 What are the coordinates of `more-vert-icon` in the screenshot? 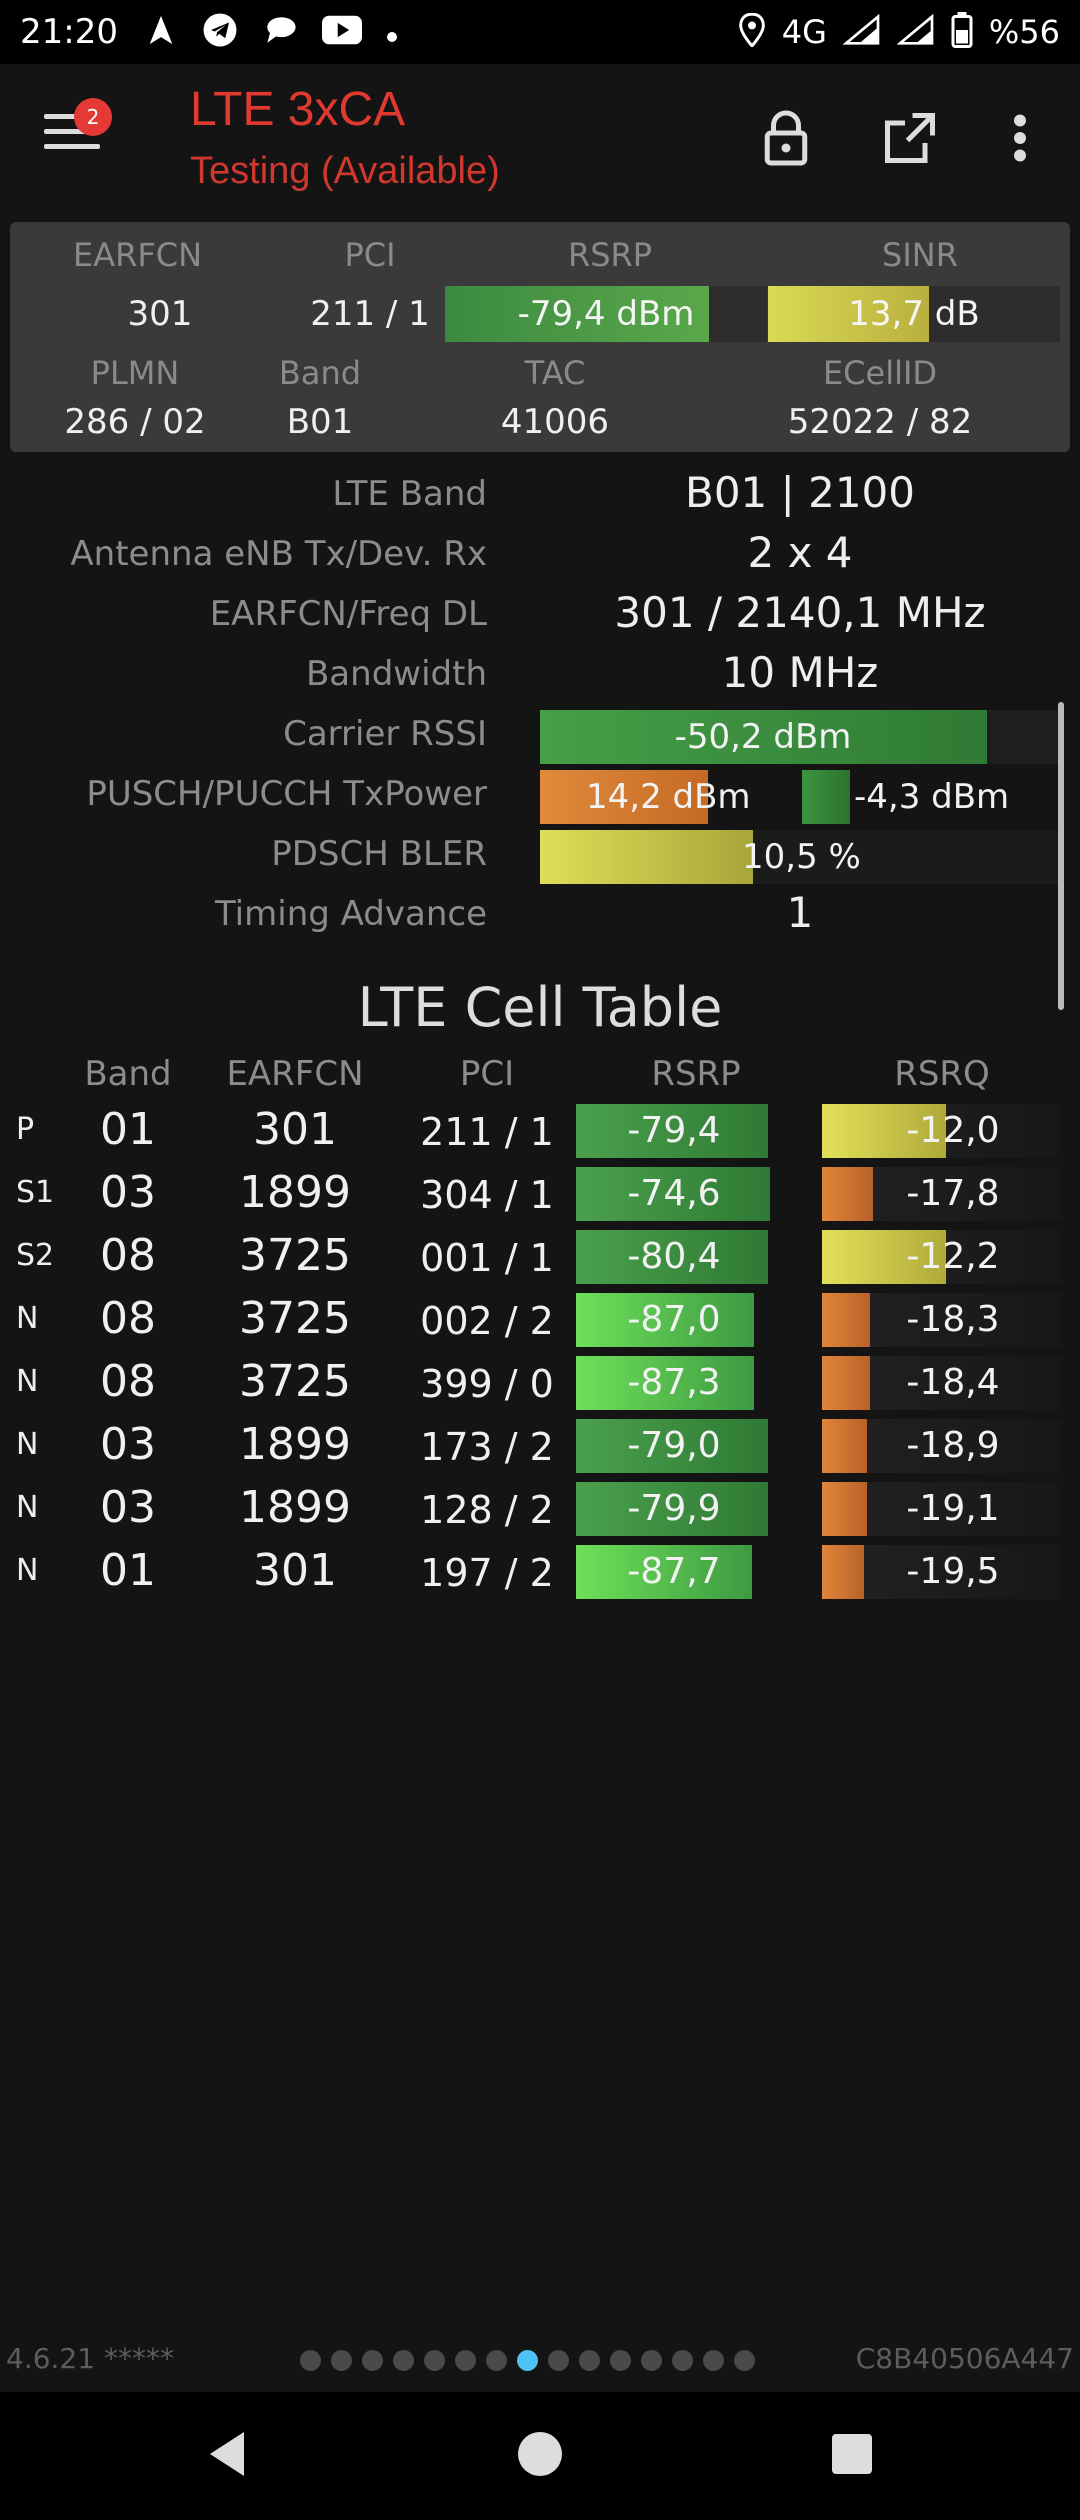 It's located at (1020, 138).